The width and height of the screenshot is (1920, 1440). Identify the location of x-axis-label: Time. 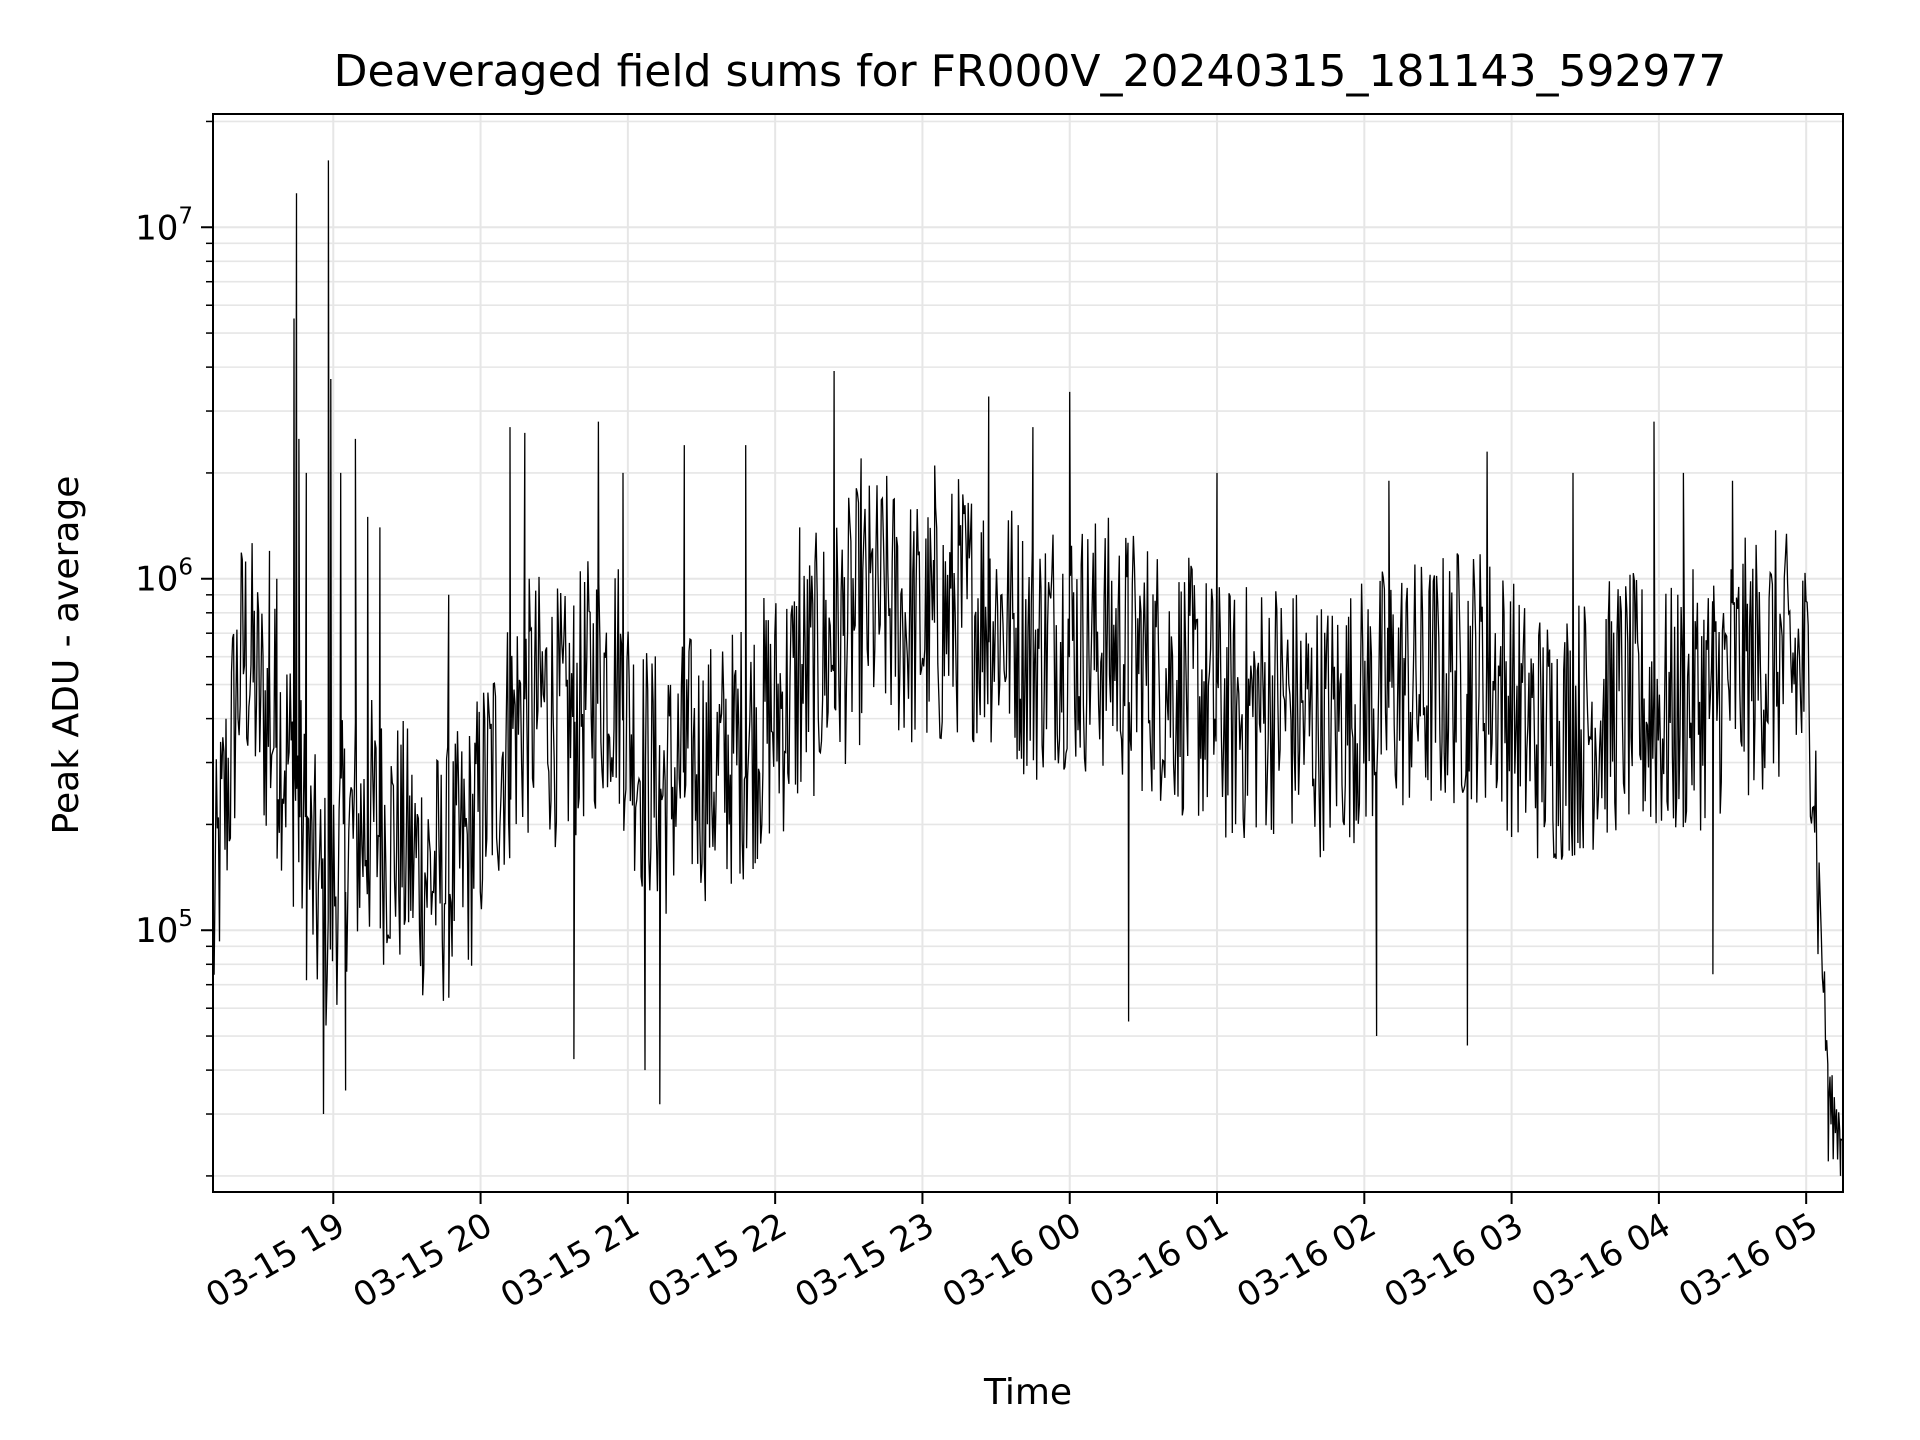
(1027, 1392).